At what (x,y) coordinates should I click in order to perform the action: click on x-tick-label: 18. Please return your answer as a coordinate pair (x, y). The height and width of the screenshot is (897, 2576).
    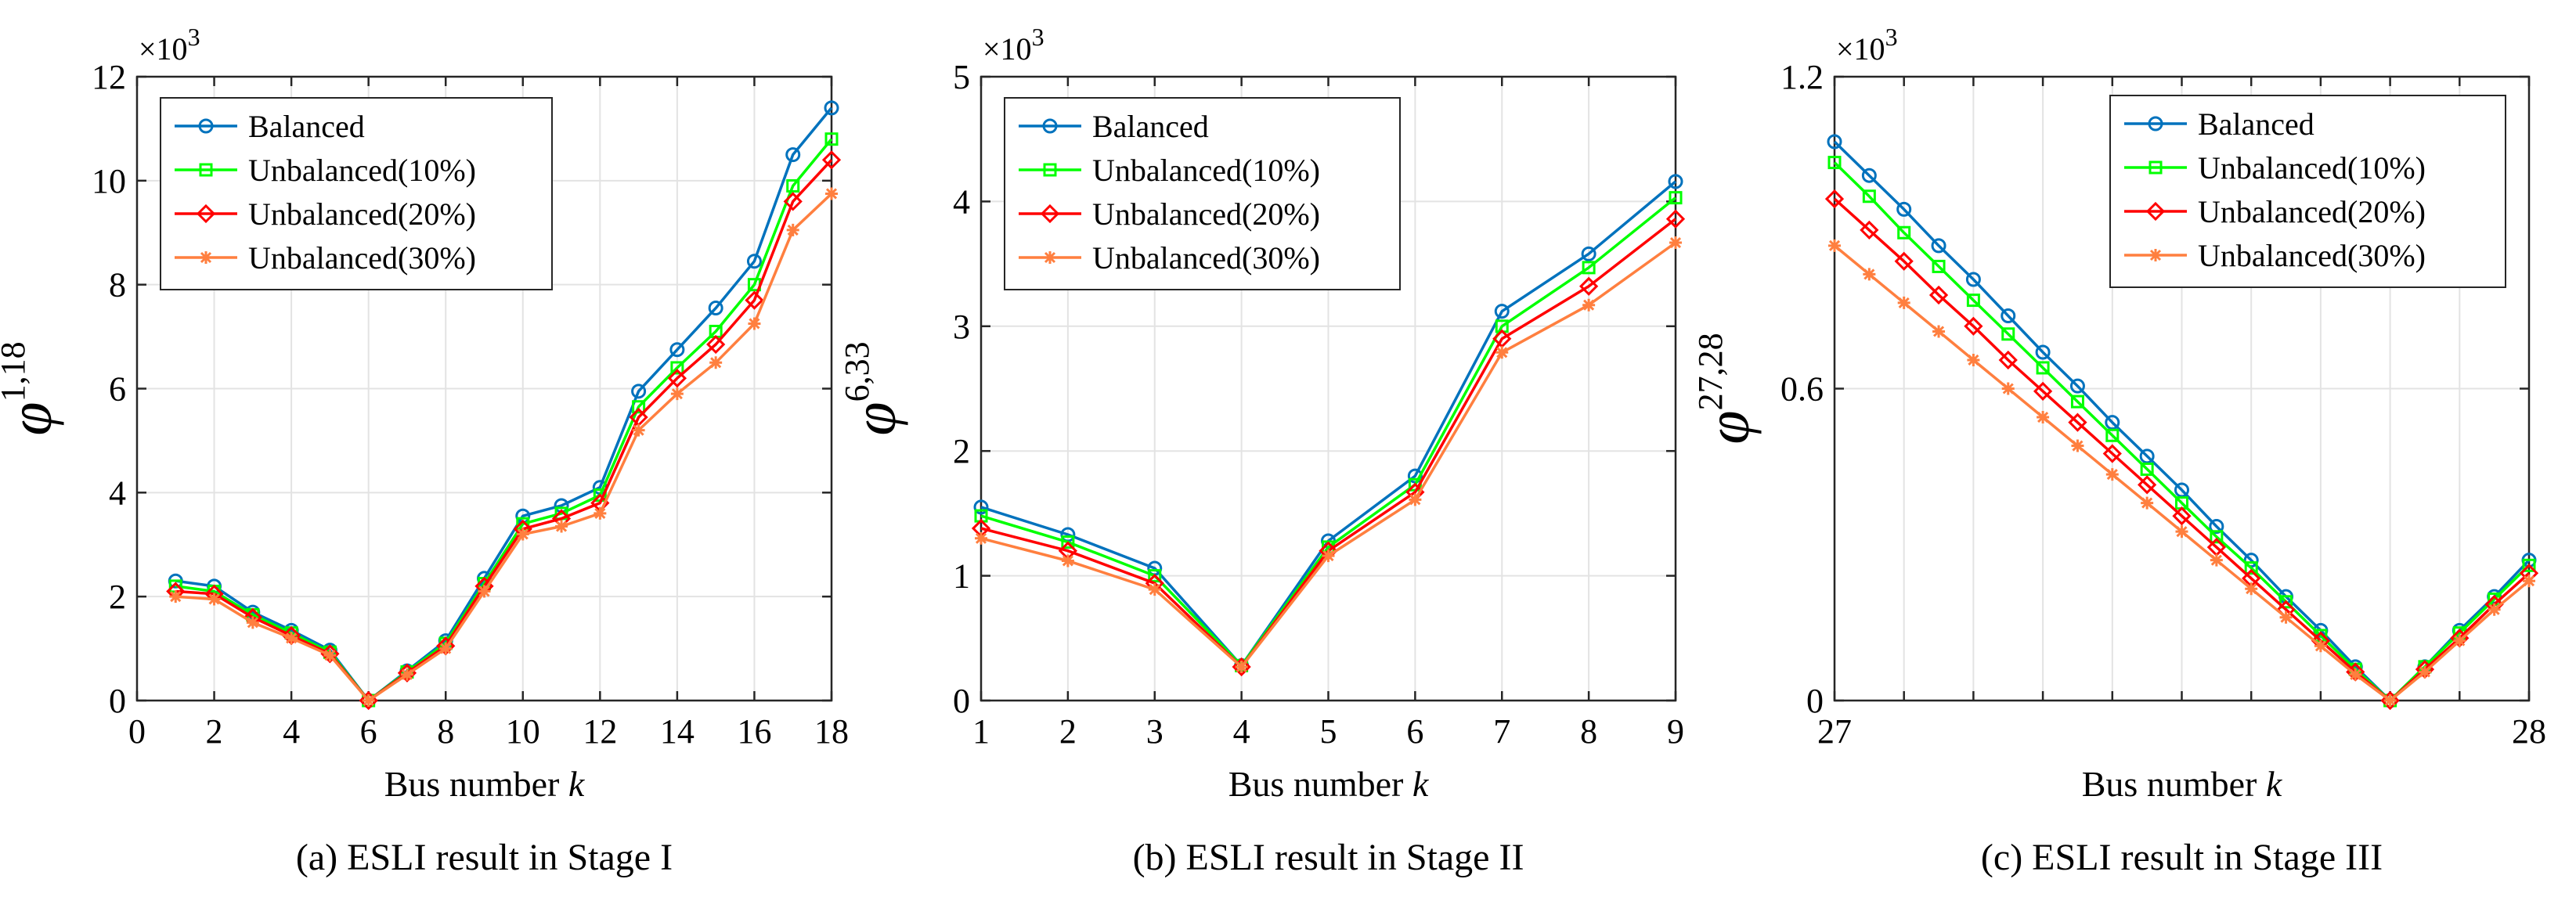
    Looking at the image, I should click on (832, 731).